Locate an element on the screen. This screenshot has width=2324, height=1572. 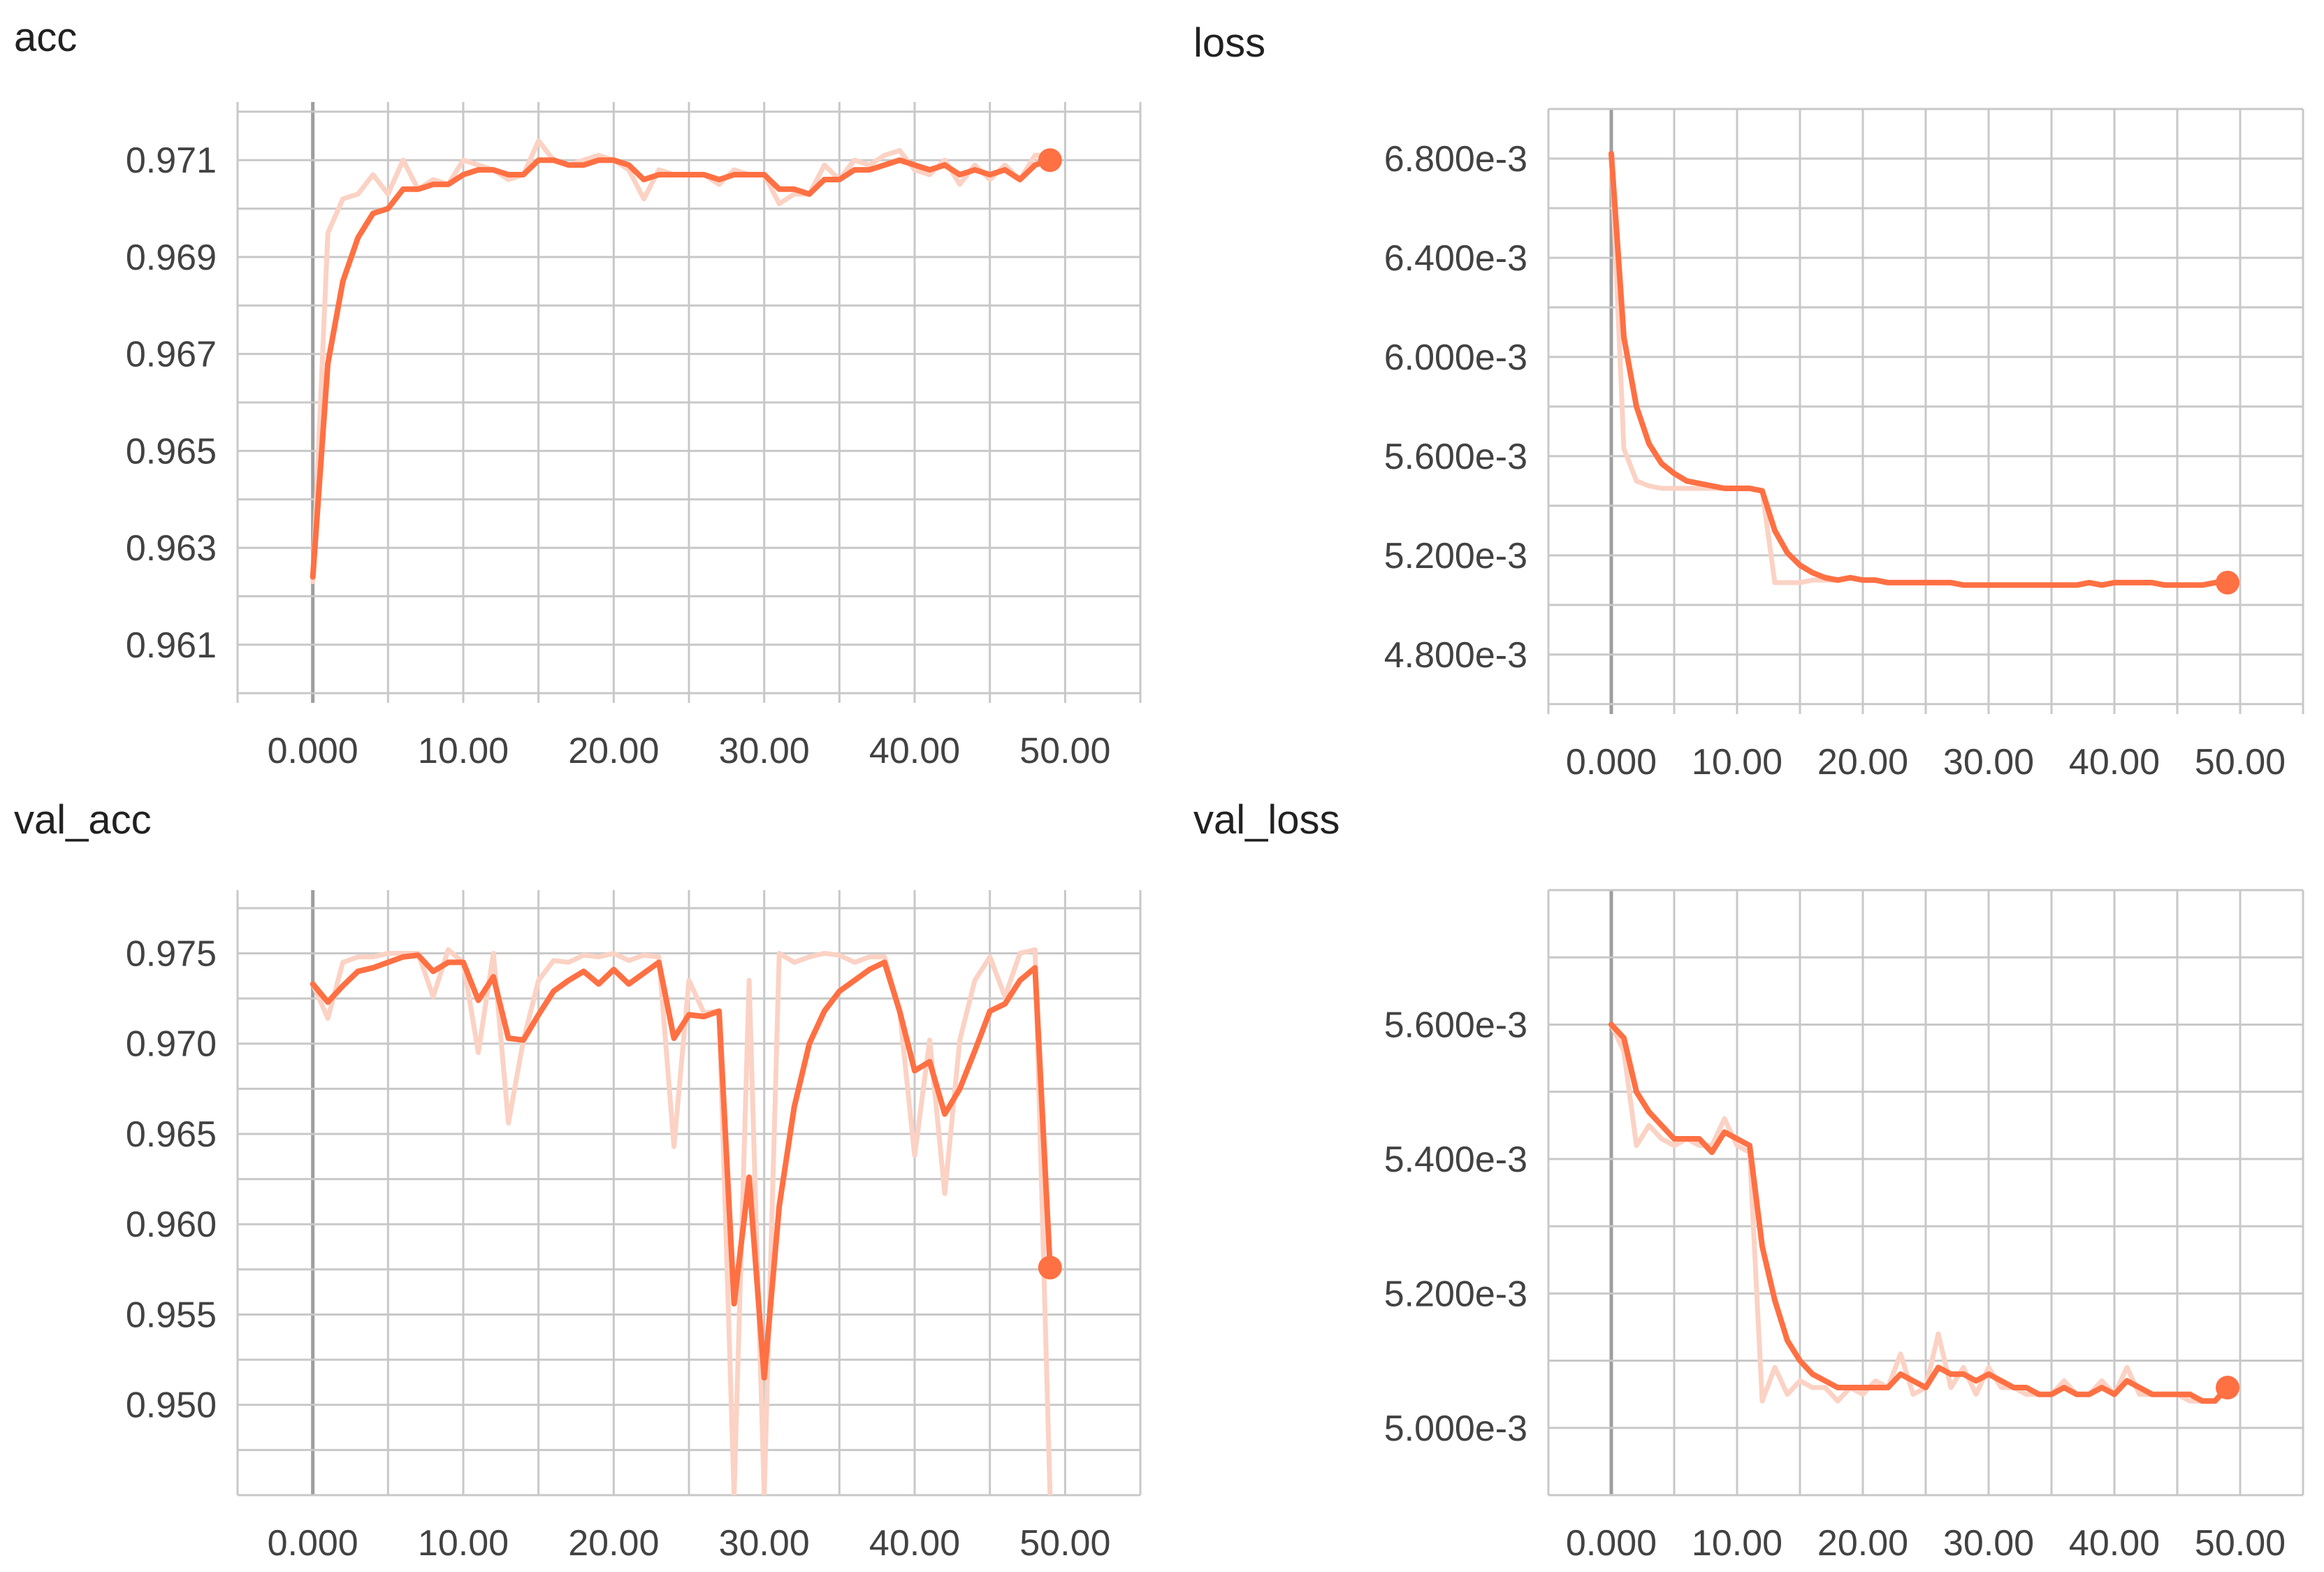
y-tick-label: 0.969 is located at coordinates (171, 258).